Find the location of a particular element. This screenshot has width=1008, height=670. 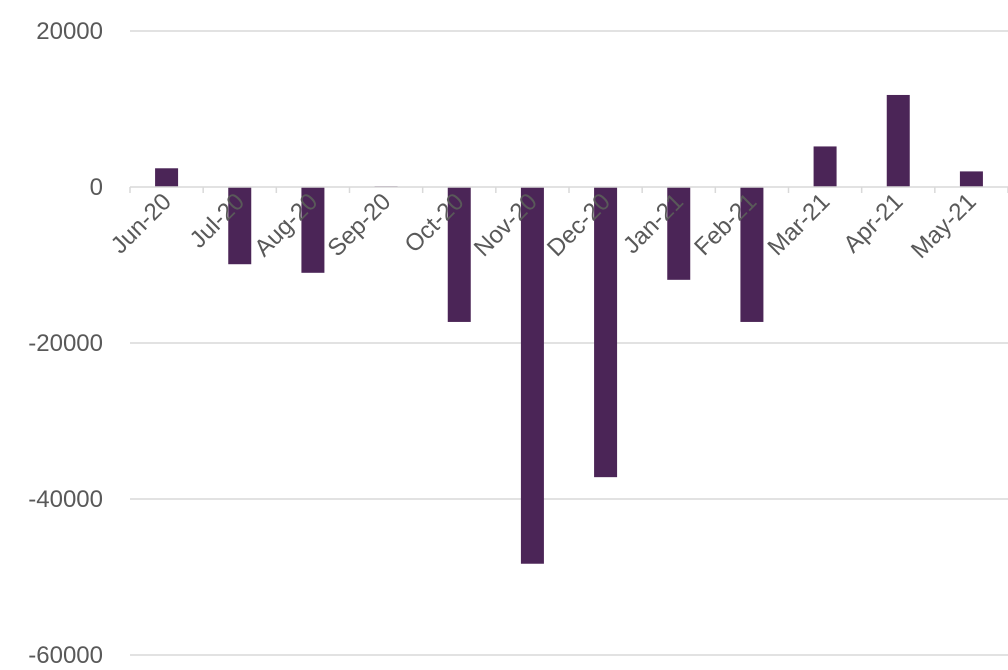

x-tick-label: Jun-20 is located at coordinates (141, 223).